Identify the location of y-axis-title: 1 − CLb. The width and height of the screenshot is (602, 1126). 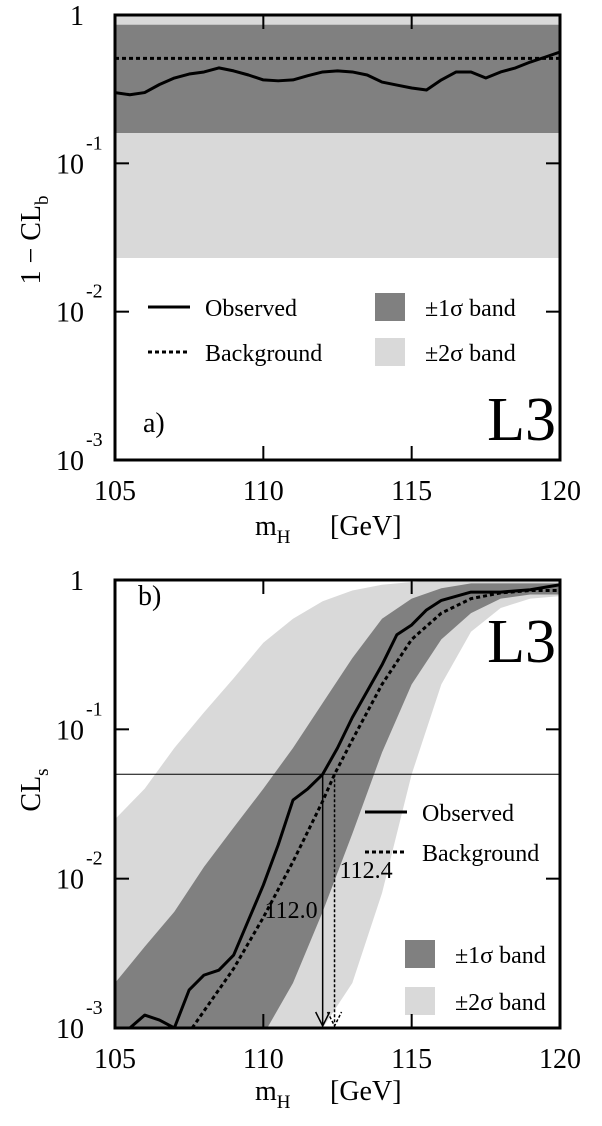
(34, 239).